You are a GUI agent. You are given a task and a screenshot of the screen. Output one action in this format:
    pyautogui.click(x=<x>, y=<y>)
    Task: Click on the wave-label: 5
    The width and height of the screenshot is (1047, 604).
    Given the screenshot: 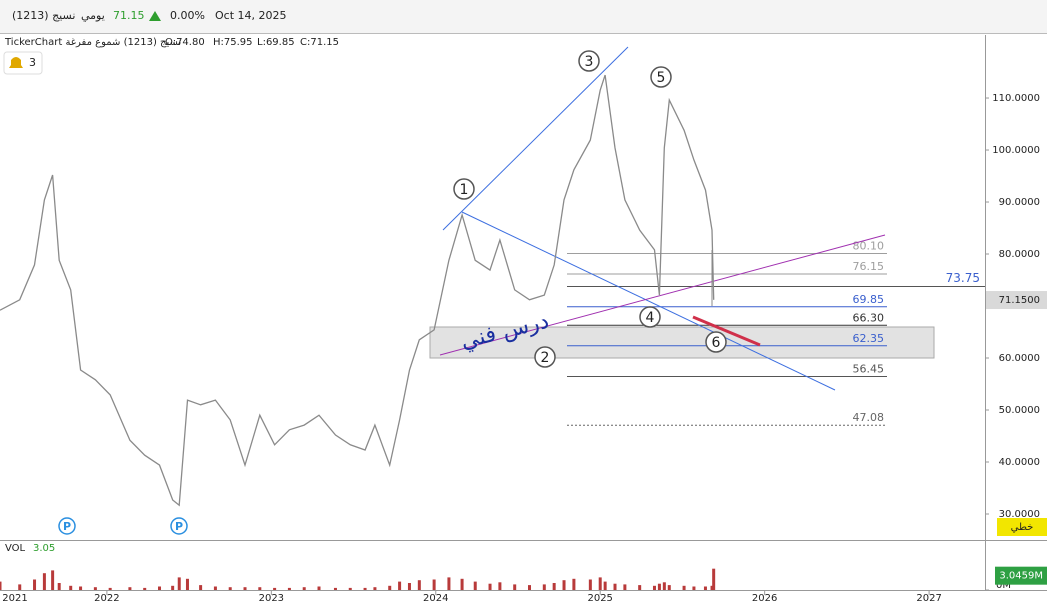 What is the action you would take?
    pyautogui.click(x=661, y=78)
    